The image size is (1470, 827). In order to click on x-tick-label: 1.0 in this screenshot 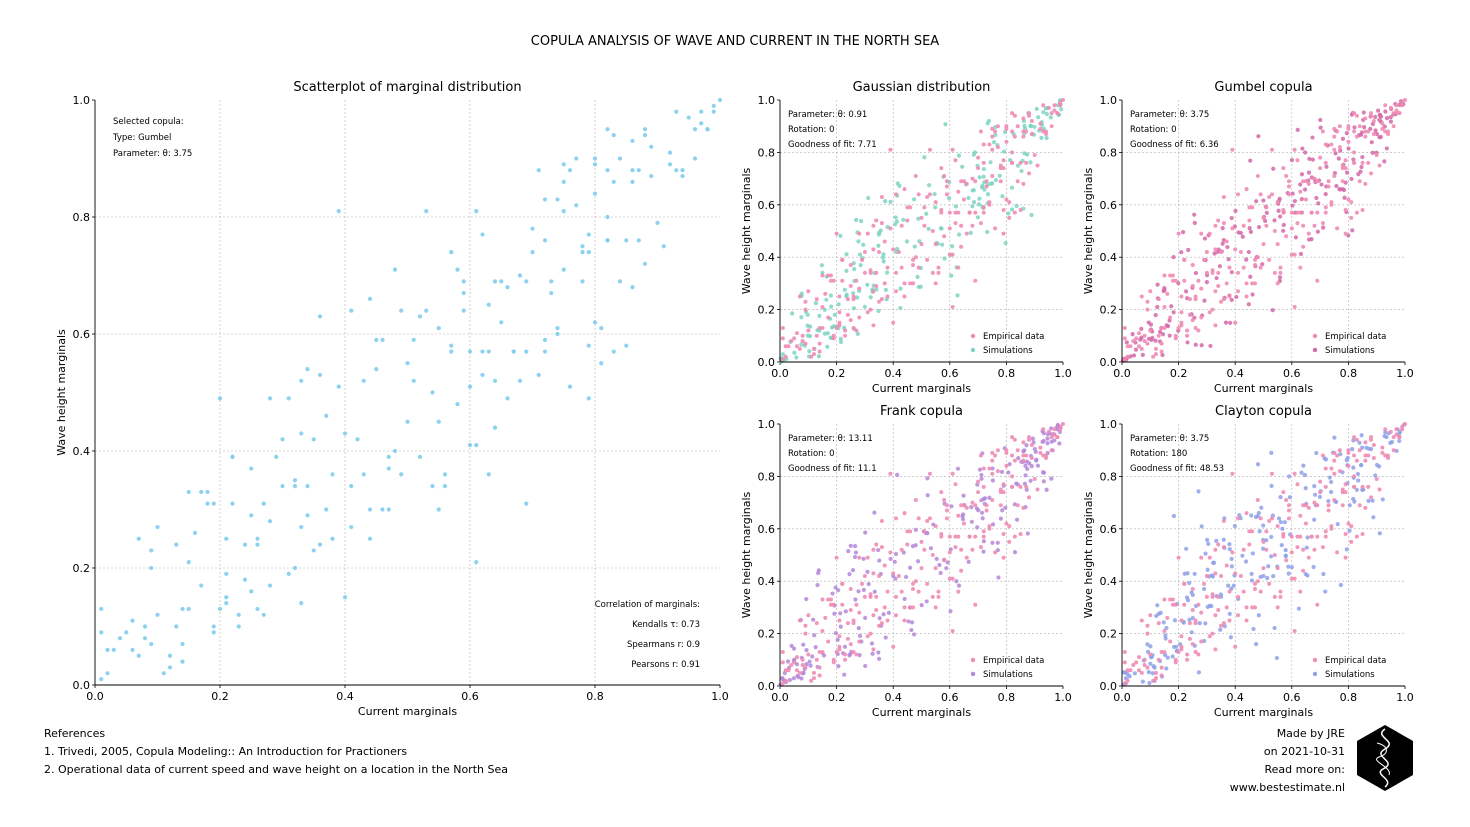, I will do `click(720, 696)`.